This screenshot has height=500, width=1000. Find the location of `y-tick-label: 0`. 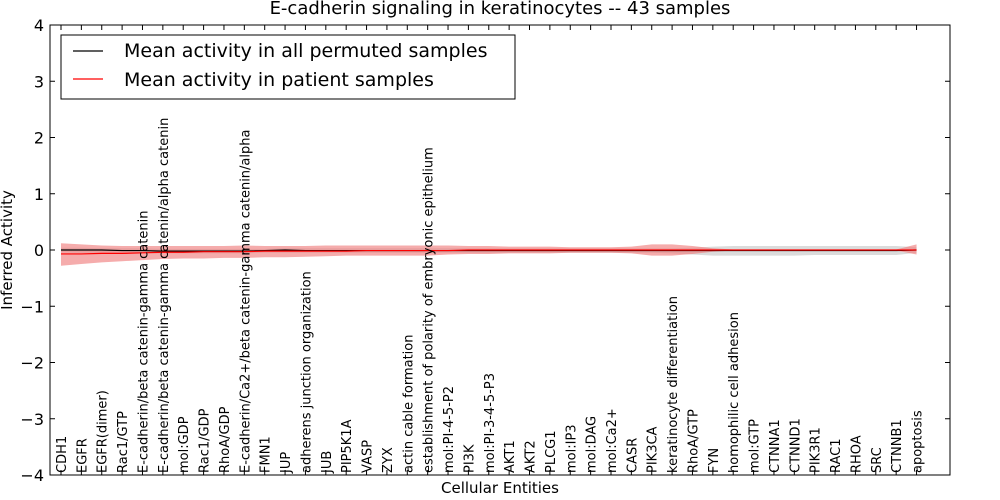

y-tick-label: 0 is located at coordinates (39, 250).